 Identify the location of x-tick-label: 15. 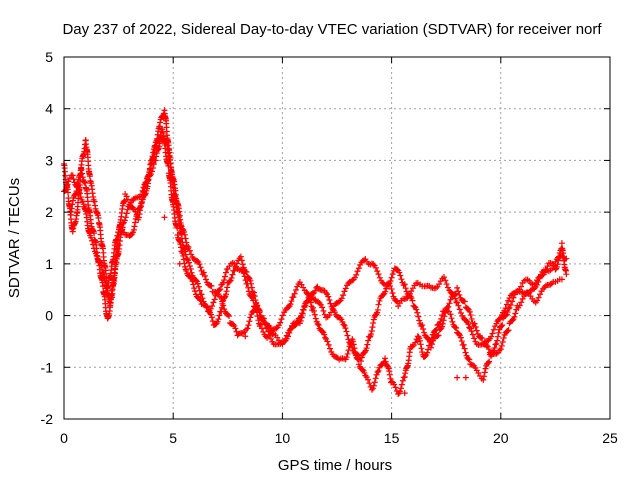
(392, 438).